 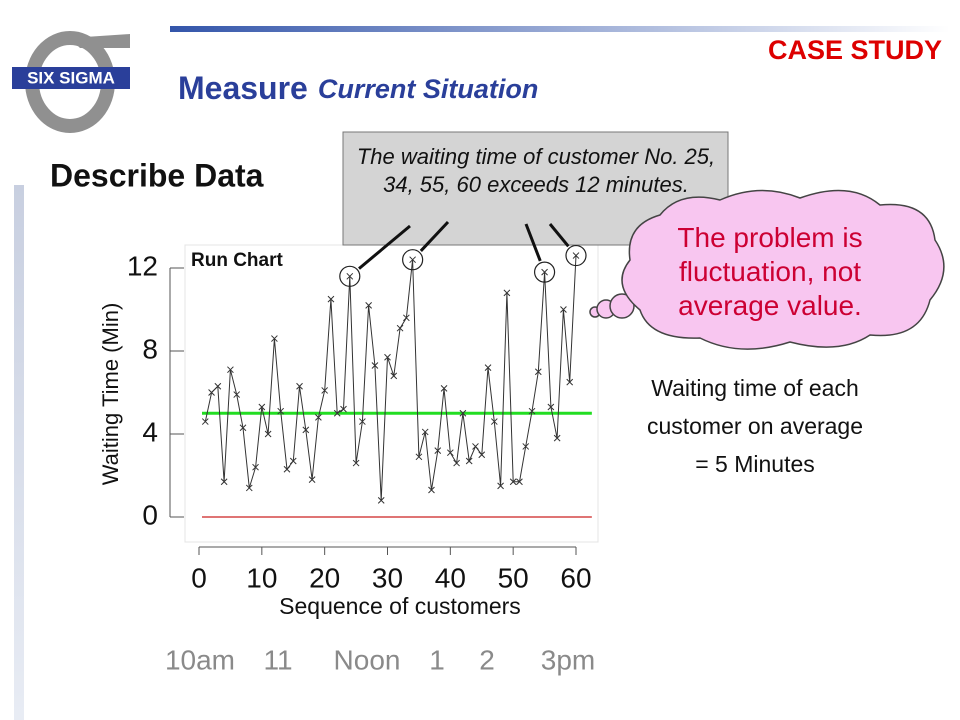 I want to click on x-tick-label: 60, so click(x=575, y=577).